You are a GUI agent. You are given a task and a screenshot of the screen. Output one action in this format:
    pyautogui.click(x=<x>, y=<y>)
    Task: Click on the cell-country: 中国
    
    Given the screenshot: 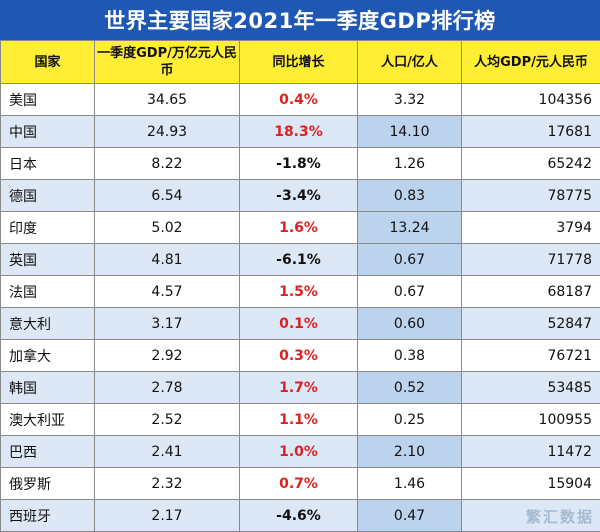 What is the action you would take?
    pyautogui.click(x=48, y=132)
    